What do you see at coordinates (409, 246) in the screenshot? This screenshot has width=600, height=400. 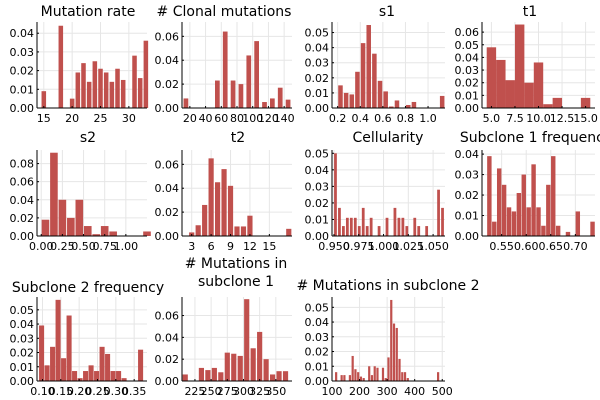 I see `x-tick-label: 1.025` at bounding box center [409, 246].